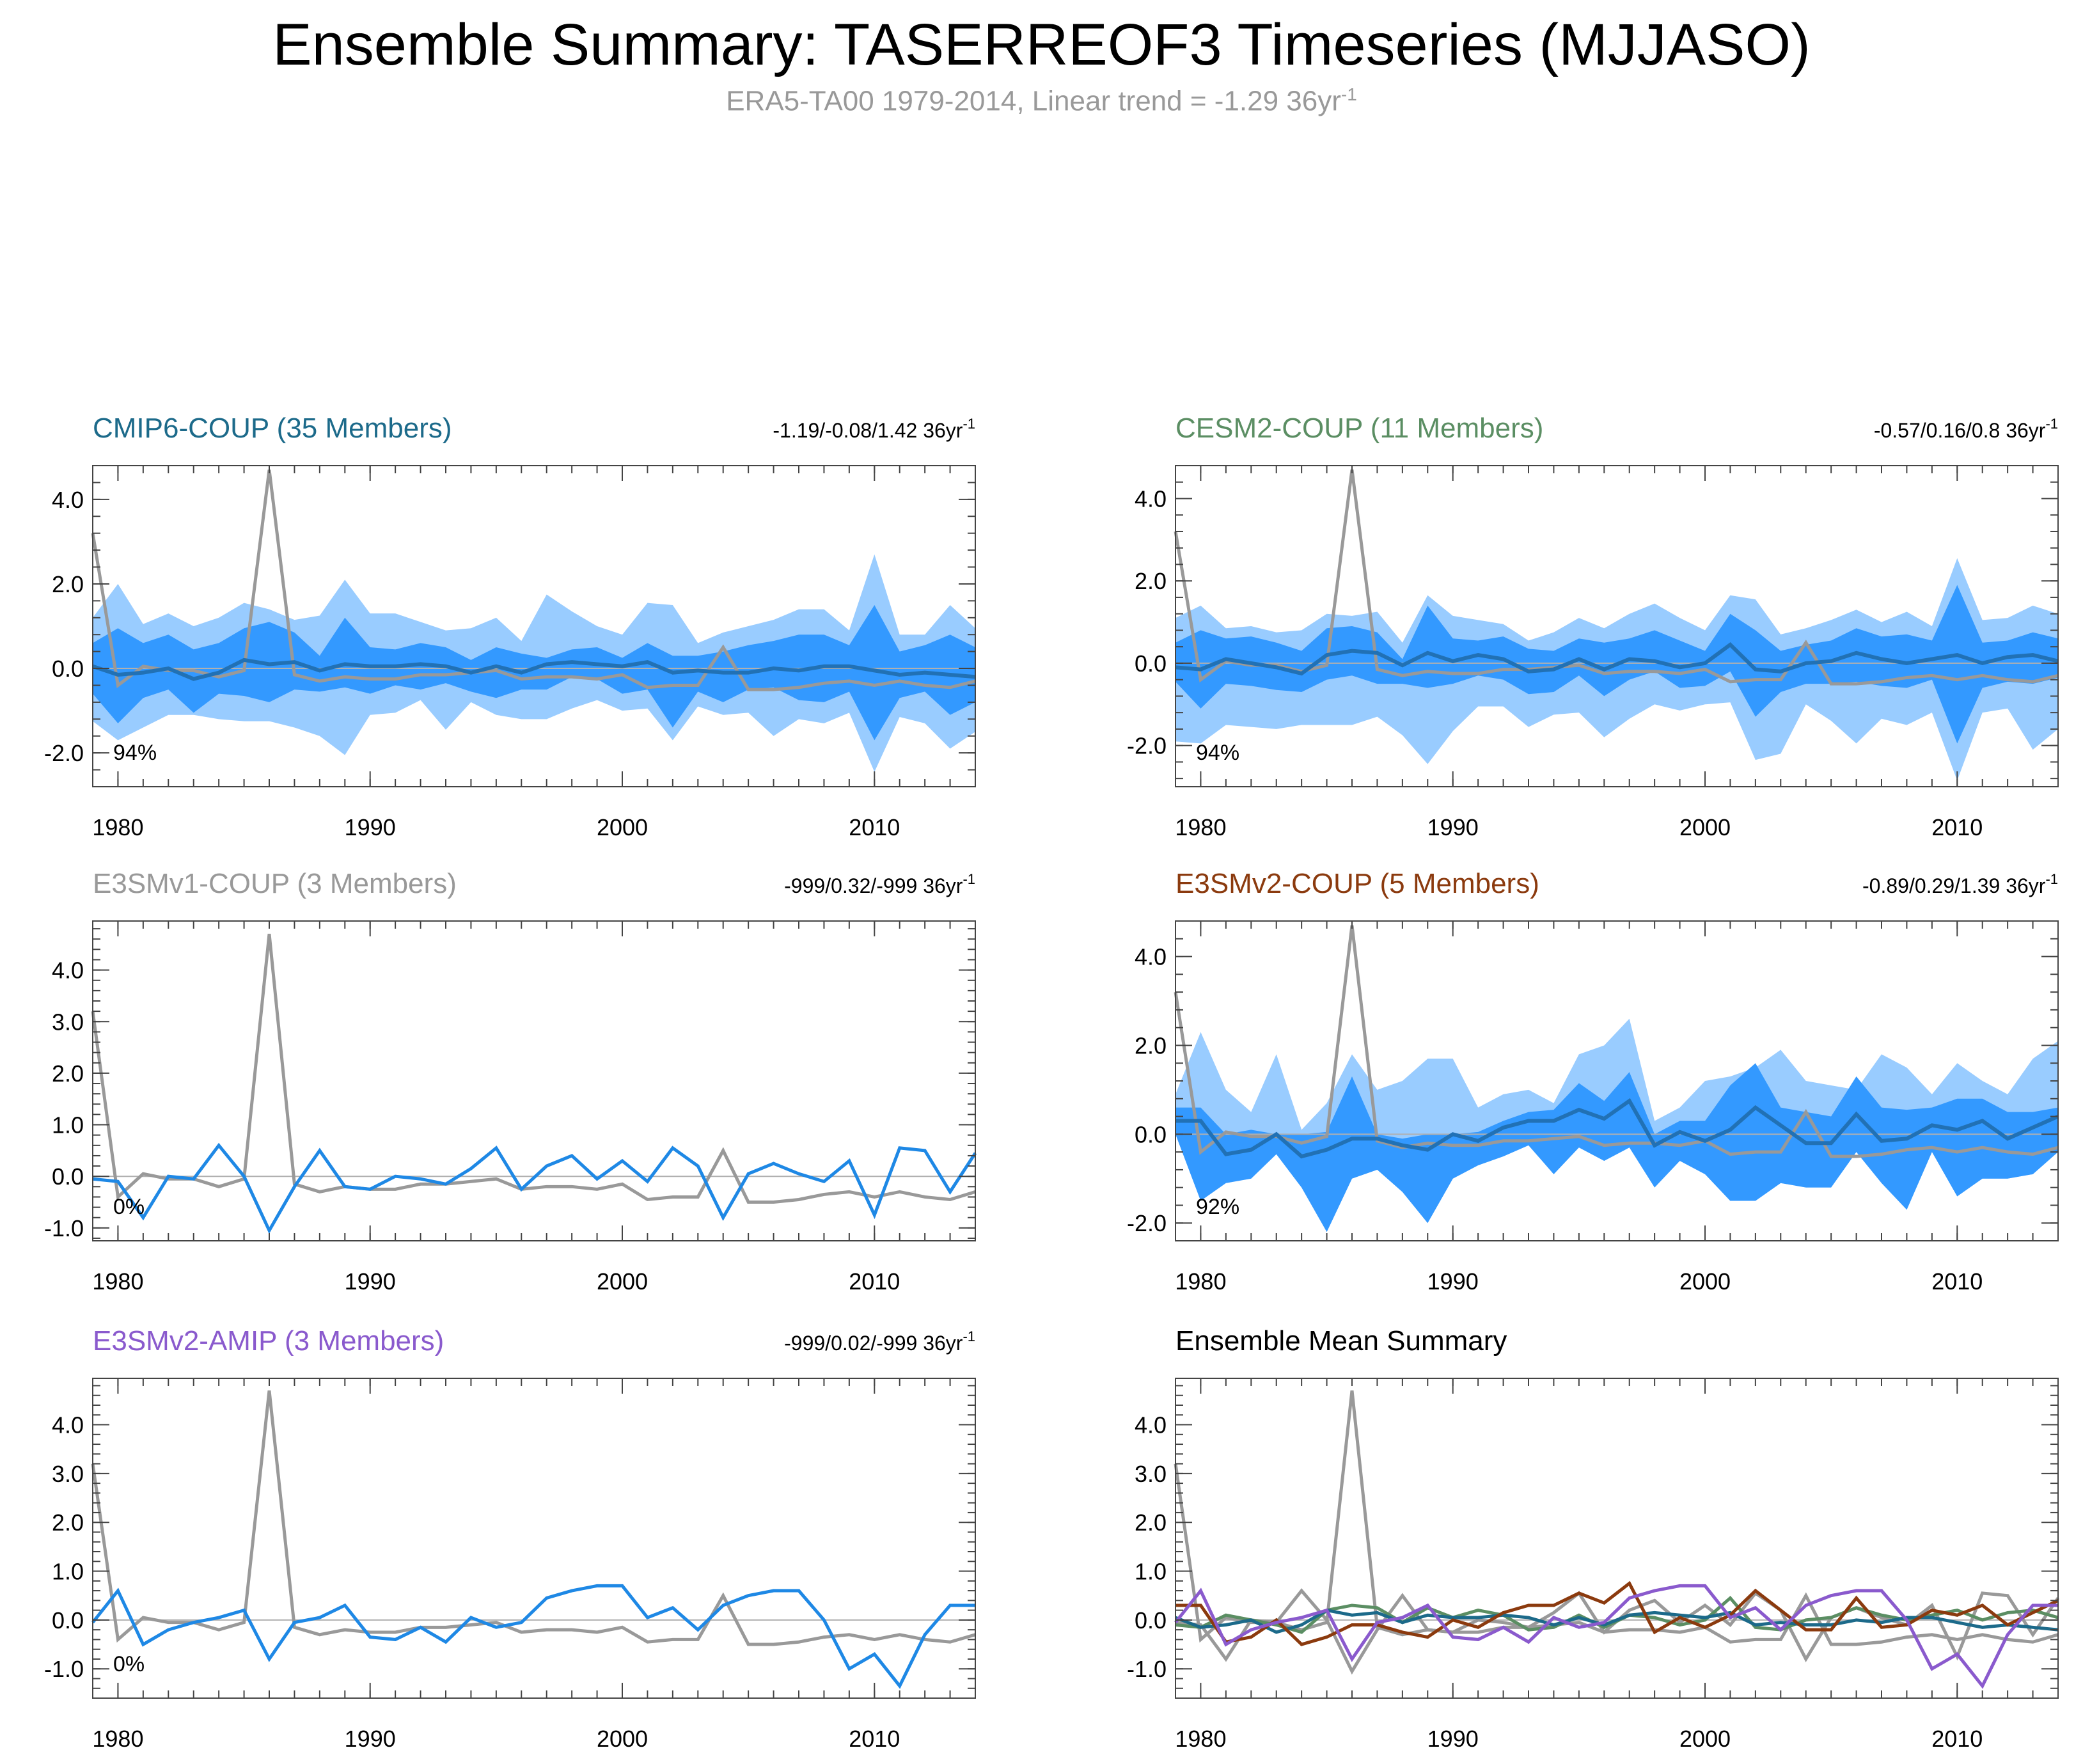  I want to click on trend-label: -999/0.32/-999 36yr-1, so click(879, 884).